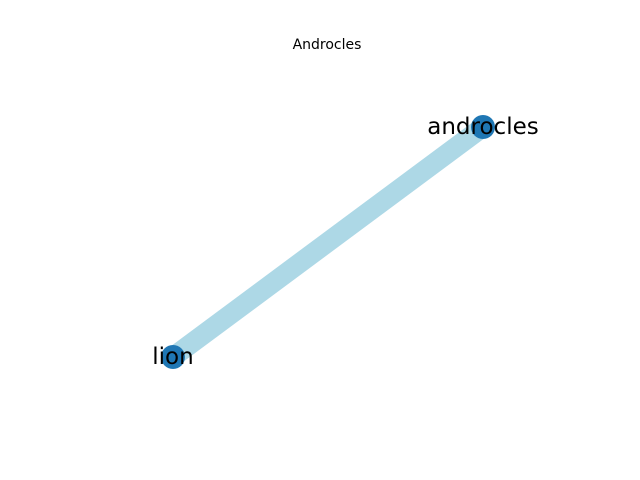 The width and height of the screenshot is (640, 480). I want to click on graph-title: Androcles, so click(327, 45).